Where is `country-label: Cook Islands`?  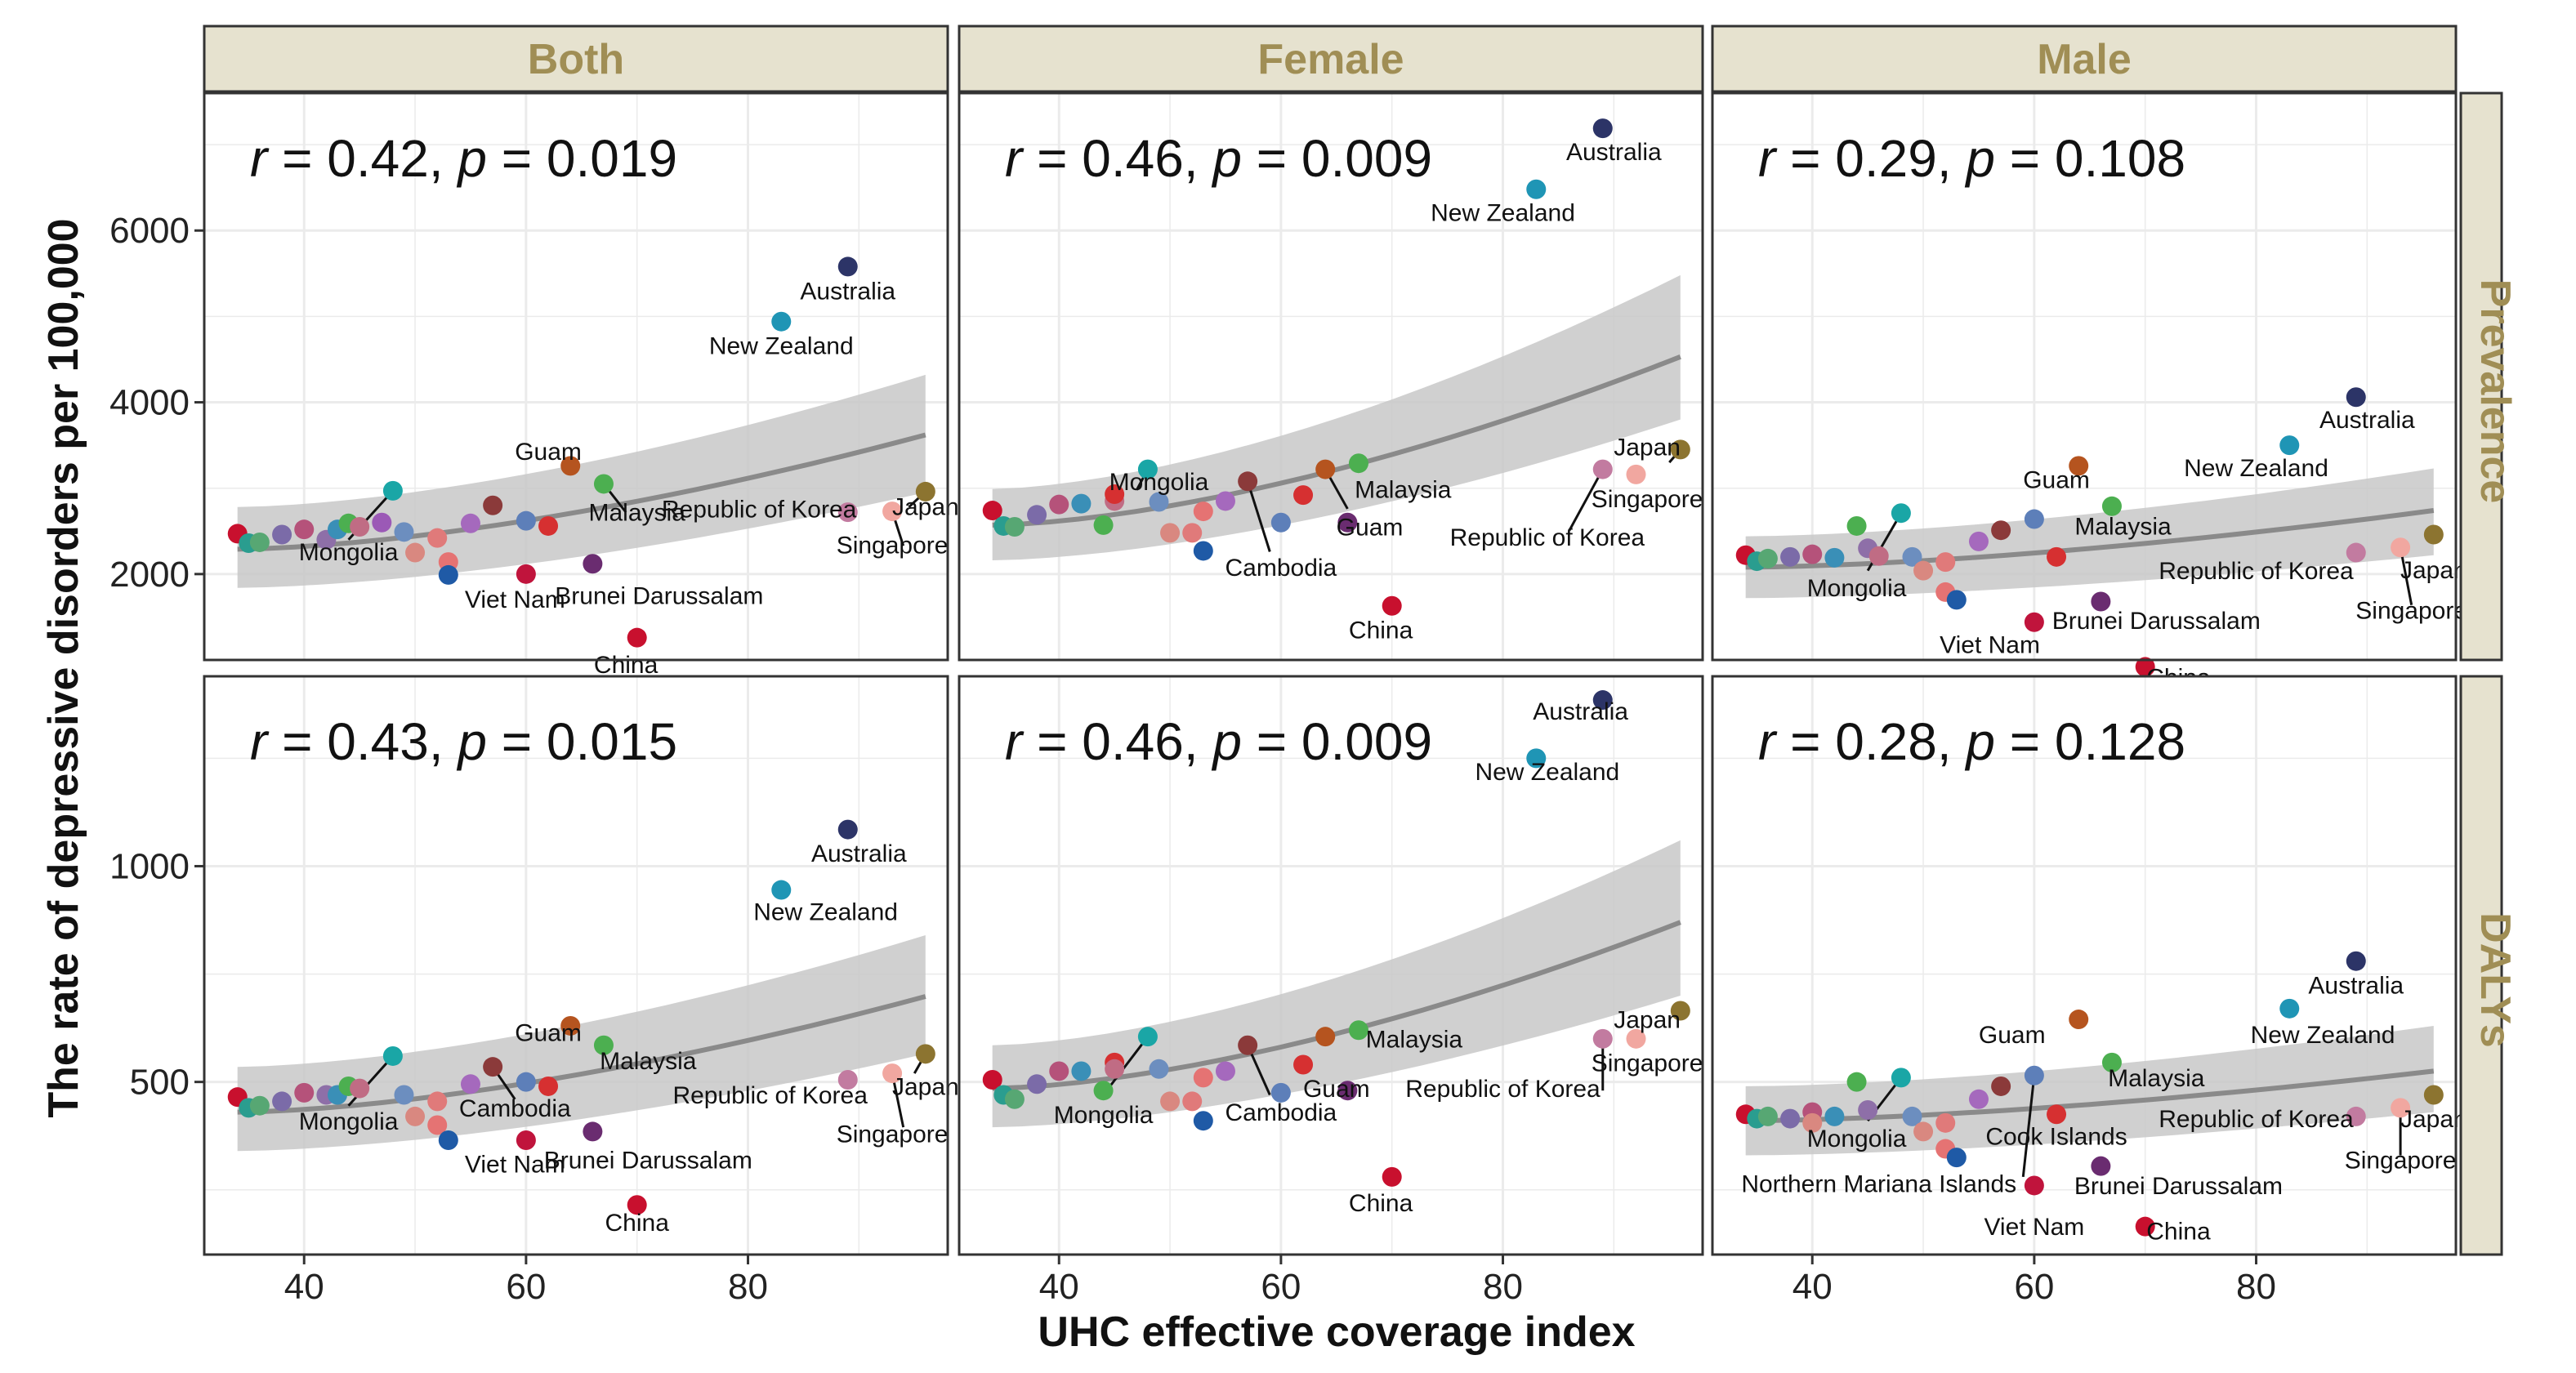
country-label: Cook Islands is located at coordinates (2056, 1136).